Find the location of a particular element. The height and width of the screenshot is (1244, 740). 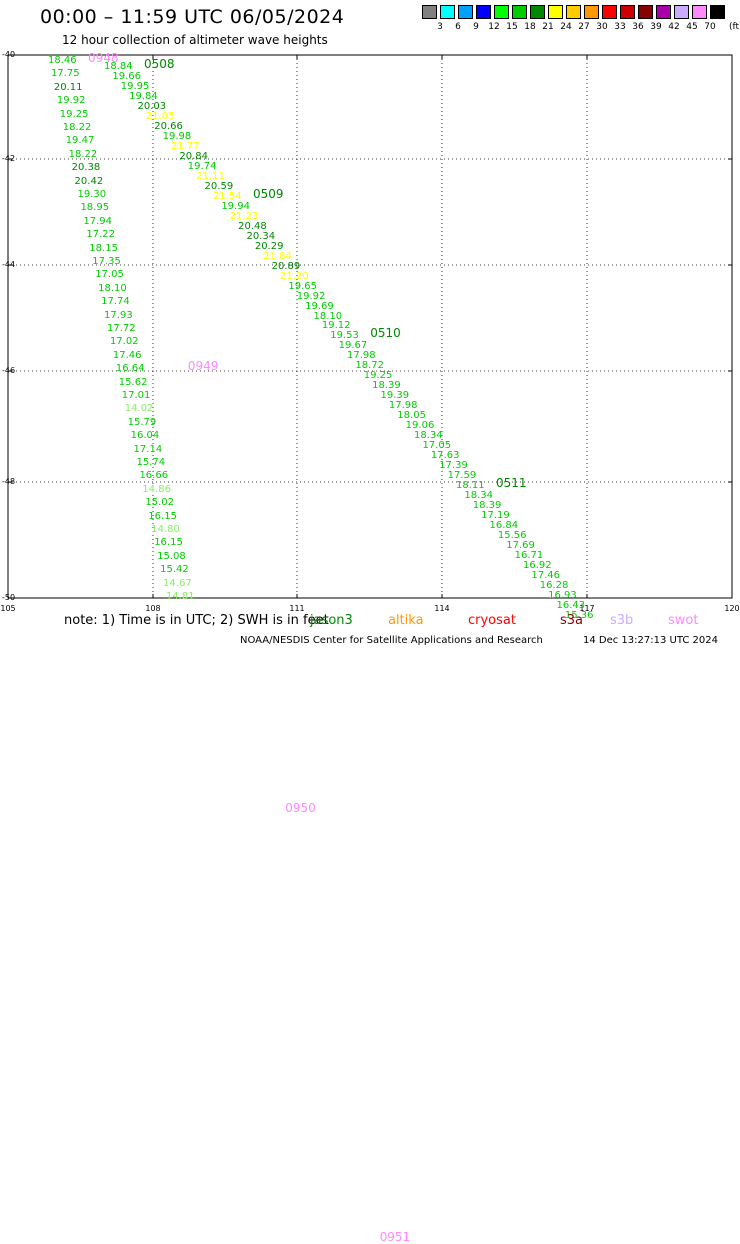

legend-label: 36 is located at coordinates (638, 27).